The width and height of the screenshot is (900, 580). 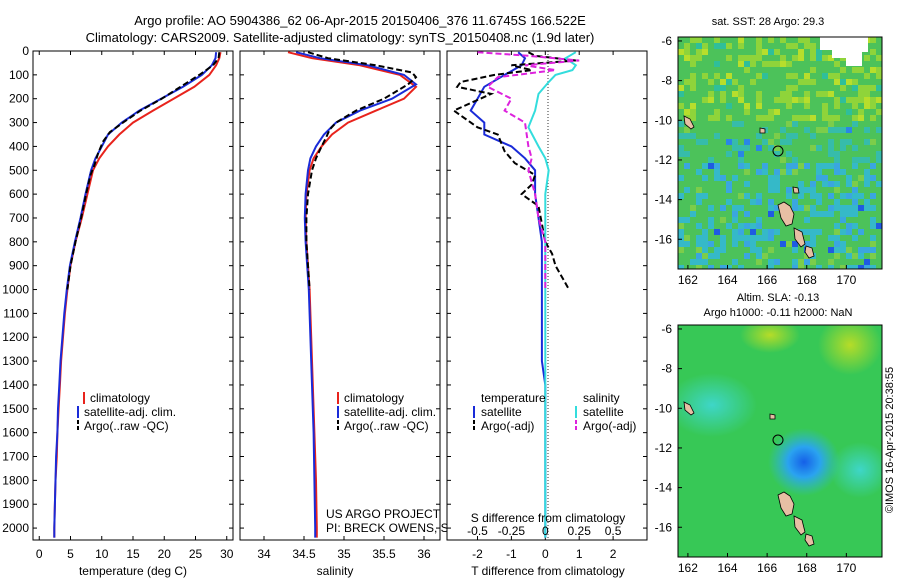 What do you see at coordinates (688, 568) in the screenshot?
I see `map-x-tick-label: 162` at bounding box center [688, 568].